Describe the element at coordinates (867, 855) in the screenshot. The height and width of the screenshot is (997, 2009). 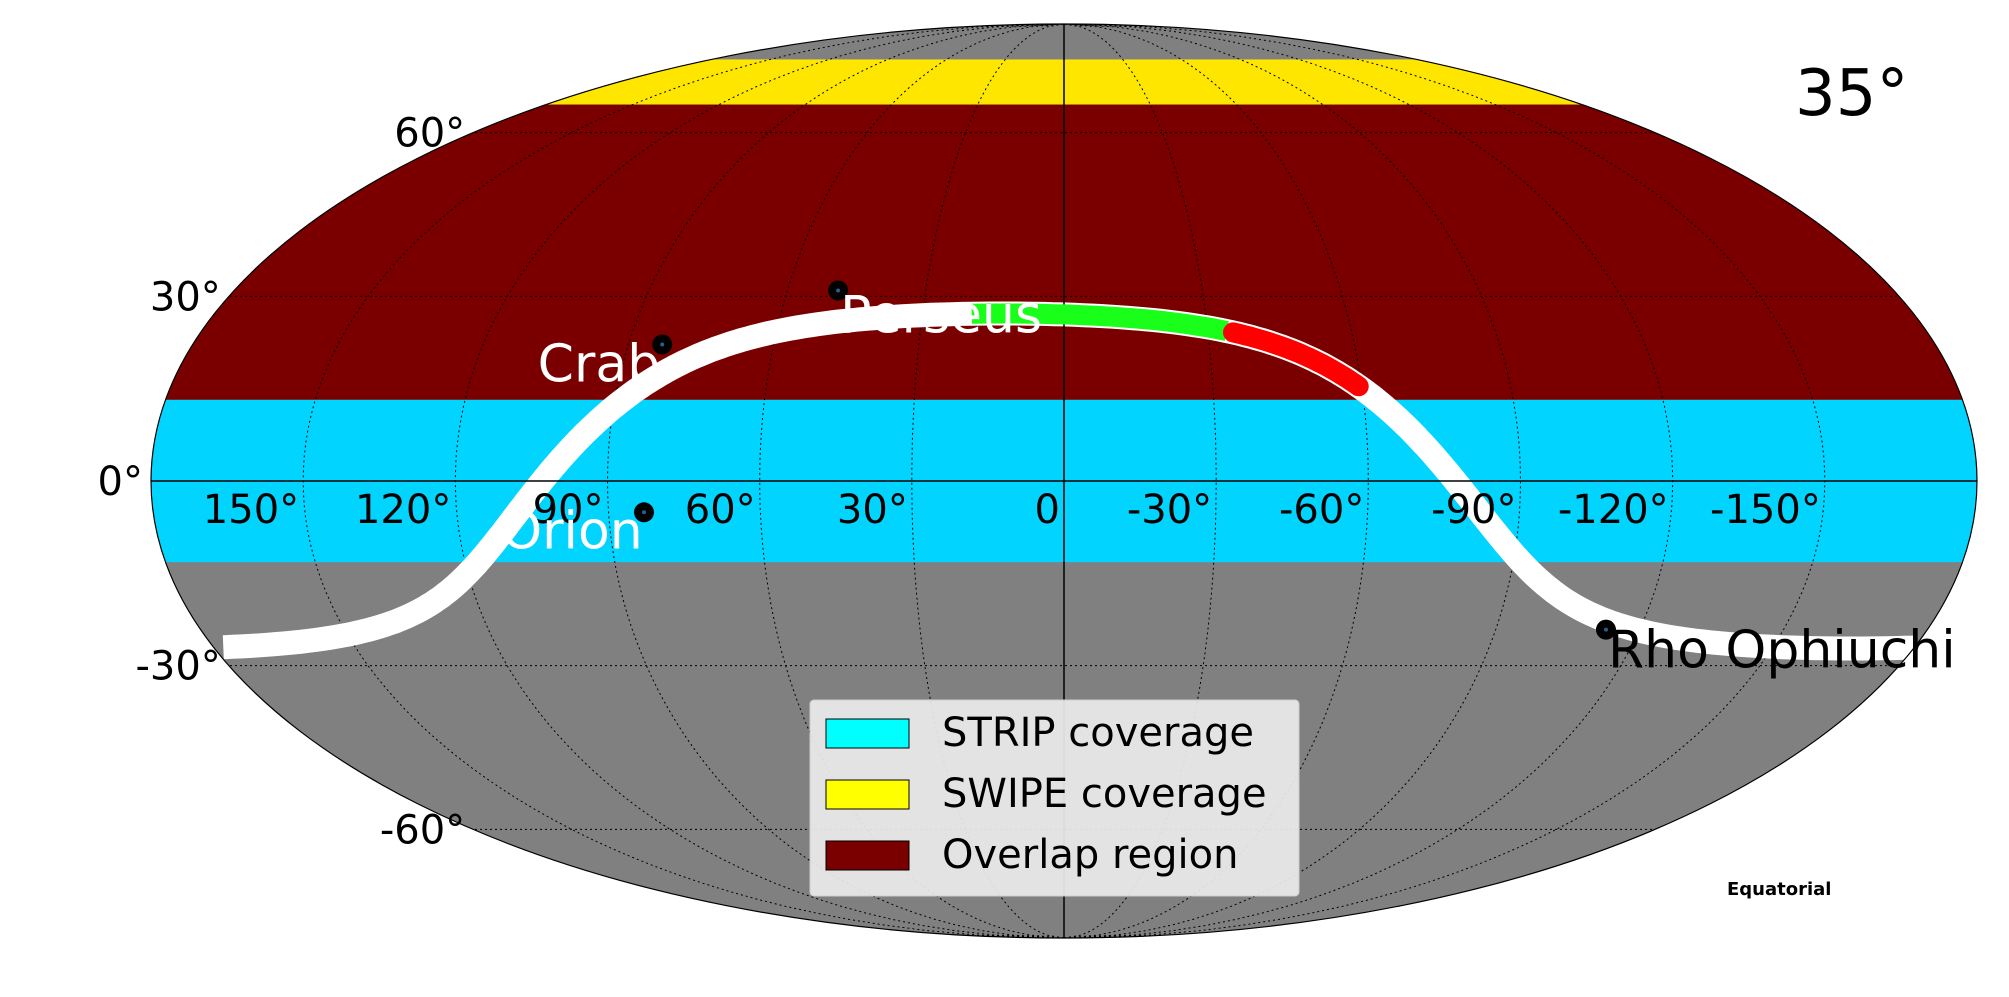
I see `legend-swatch-overlap` at that location.